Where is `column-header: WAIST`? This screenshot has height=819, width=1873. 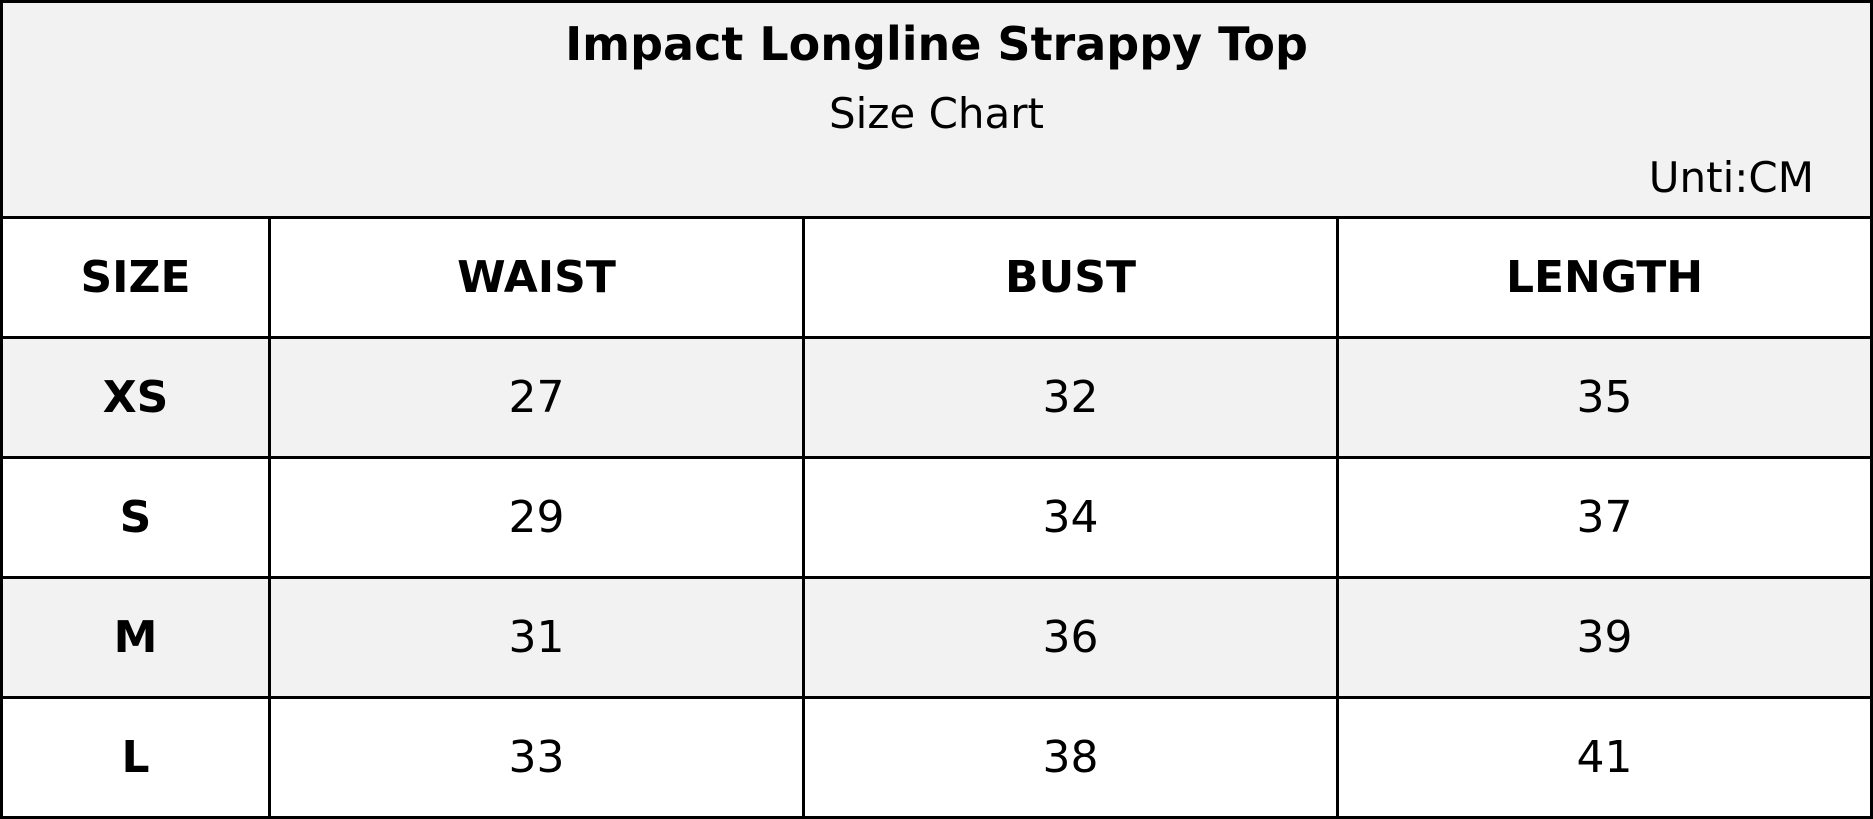
column-header: WAIST is located at coordinates (536, 277).